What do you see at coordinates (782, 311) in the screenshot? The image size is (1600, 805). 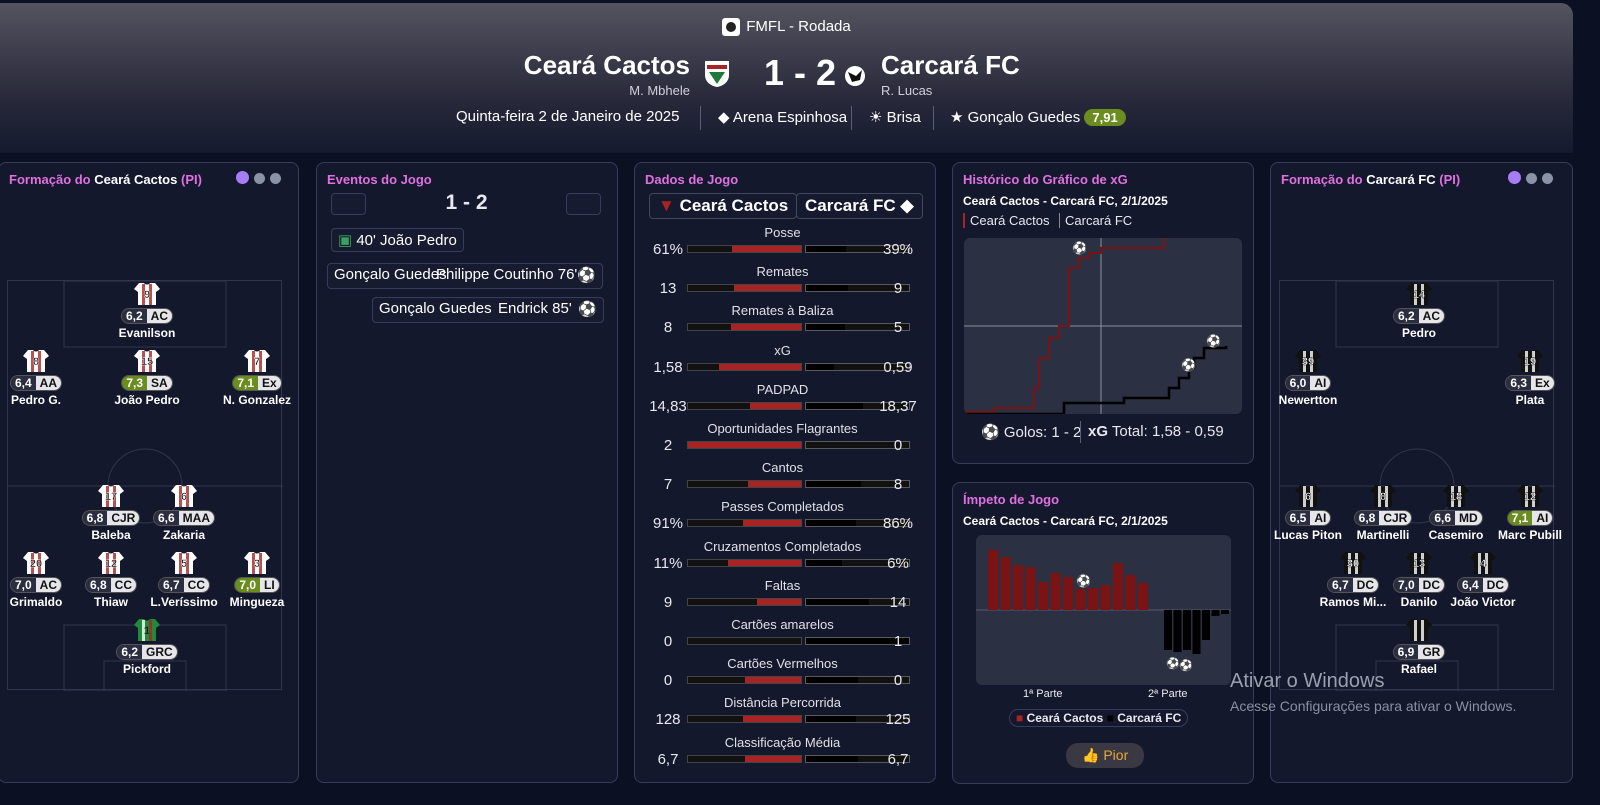 I see `stat-name: Remates à Baliza` at bounding box center [782, 311].